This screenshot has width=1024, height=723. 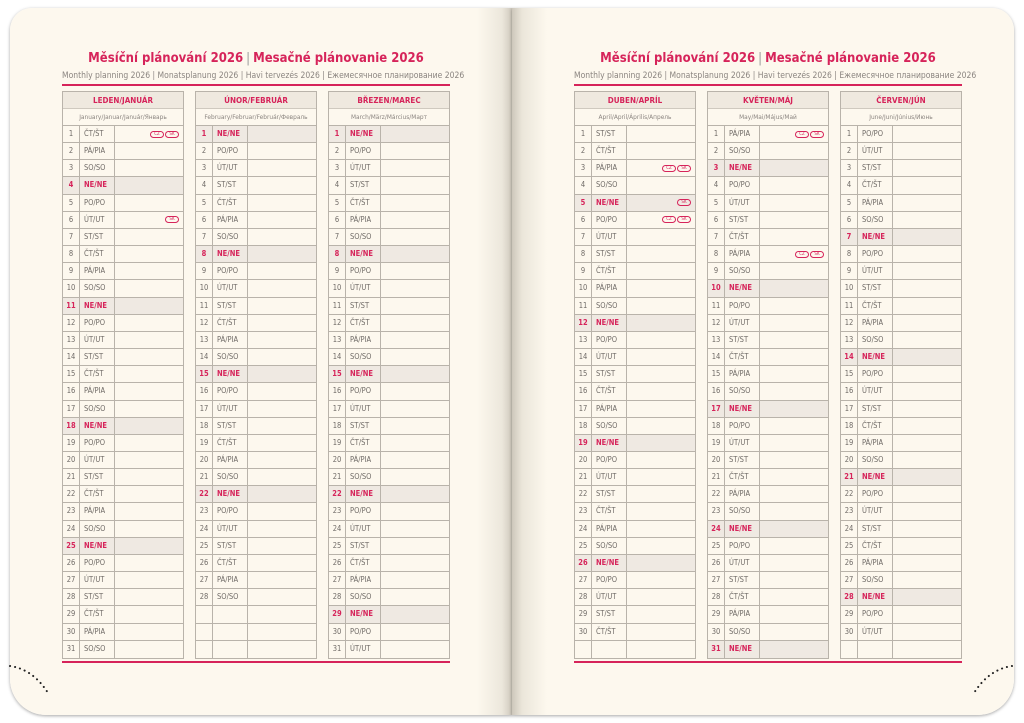 What do you see at coordinates (635, 152) in the screenshot?
I see `day-row: 2 ČT/ŠT` at bounding box center [635, 152].